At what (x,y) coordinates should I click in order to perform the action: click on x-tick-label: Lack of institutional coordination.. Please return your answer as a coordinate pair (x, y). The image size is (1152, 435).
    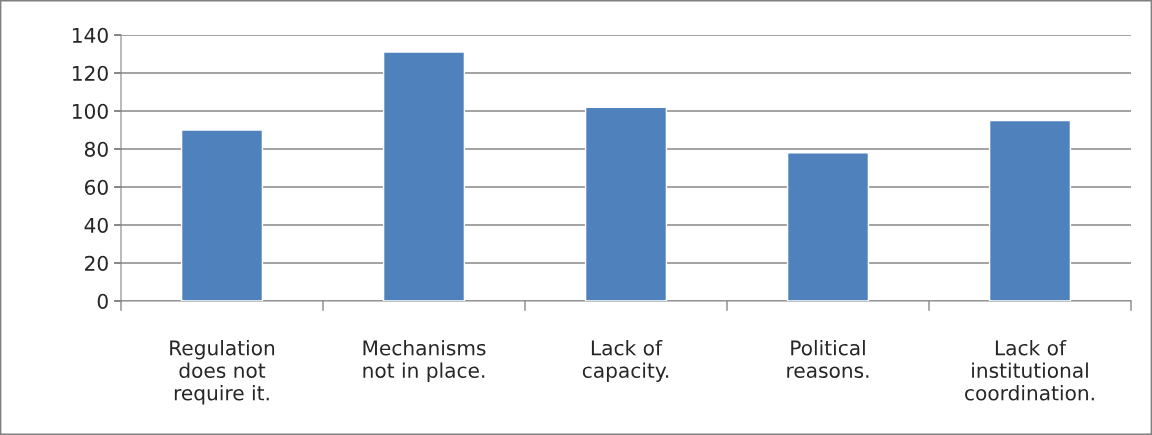
    Looking at the image, I should click on (1029, 370).